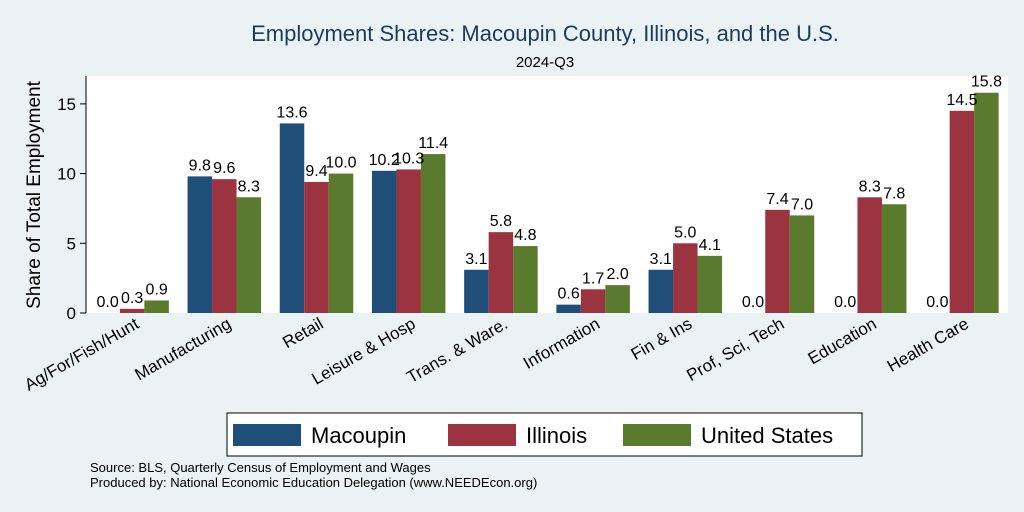 This screenshot has width=1024, height=512. Describe the element at coordinates (358, 435) in the screenshot. I see `legend-label: Macoupin` at that location.